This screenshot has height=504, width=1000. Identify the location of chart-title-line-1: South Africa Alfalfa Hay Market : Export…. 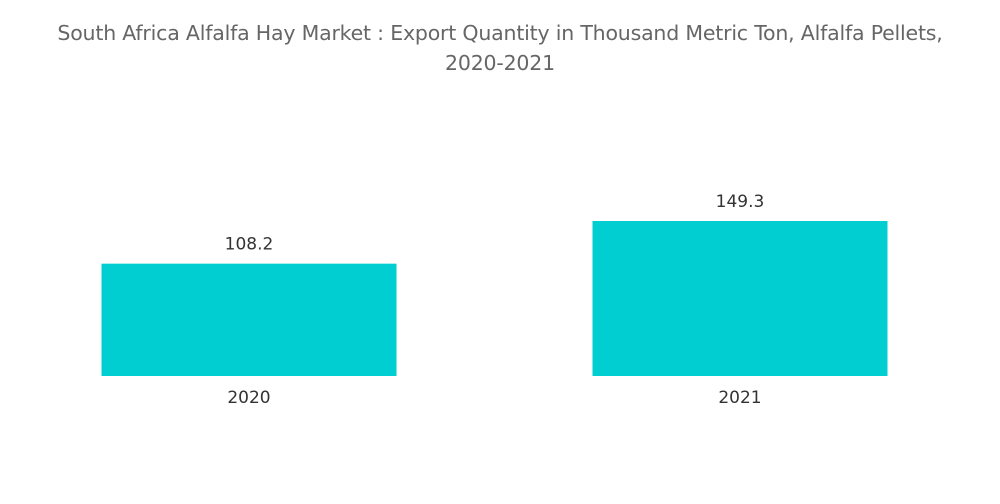
(500, 33).